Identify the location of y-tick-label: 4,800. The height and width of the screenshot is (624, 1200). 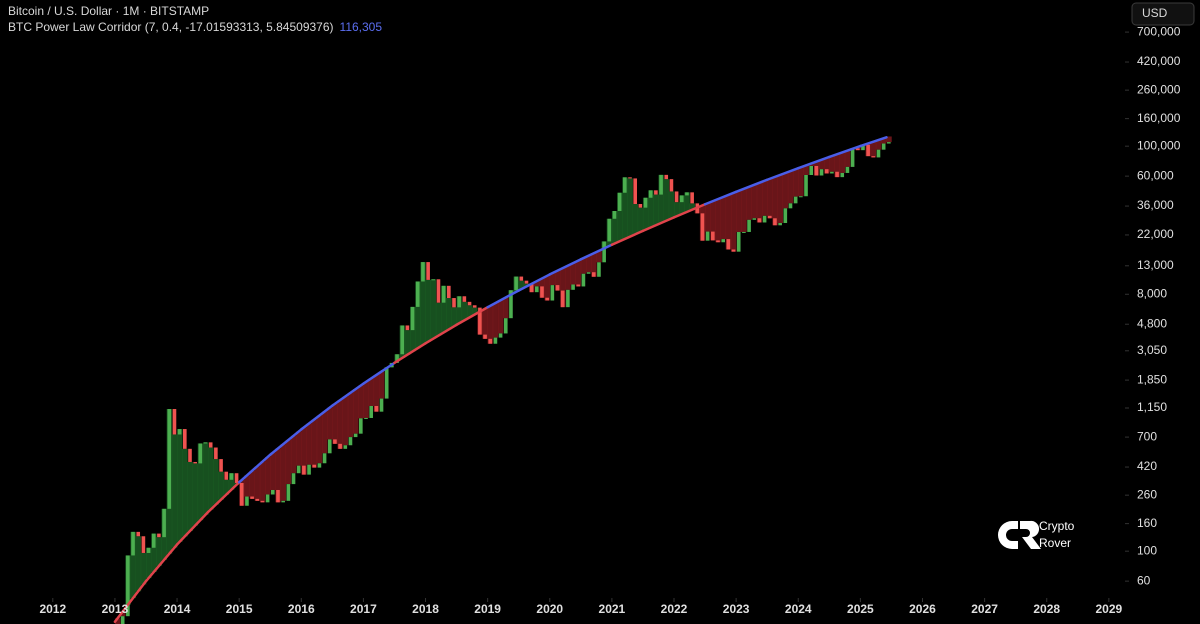
(1152, 323).